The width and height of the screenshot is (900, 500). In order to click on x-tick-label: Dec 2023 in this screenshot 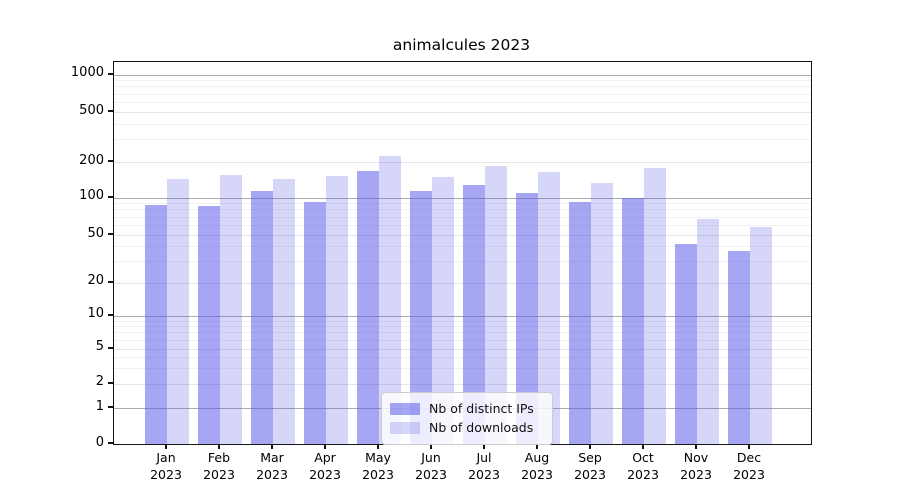, I will do `click(749, 466)`.